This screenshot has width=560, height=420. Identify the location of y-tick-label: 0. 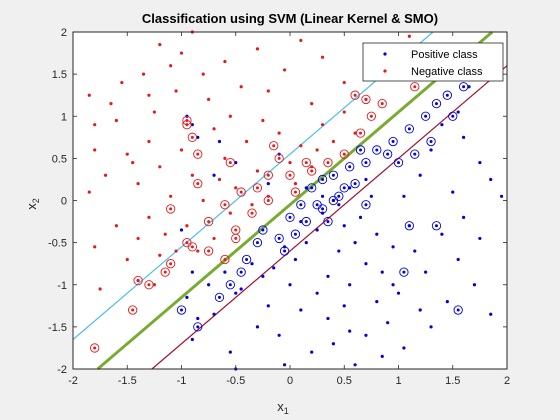
(64, 202).